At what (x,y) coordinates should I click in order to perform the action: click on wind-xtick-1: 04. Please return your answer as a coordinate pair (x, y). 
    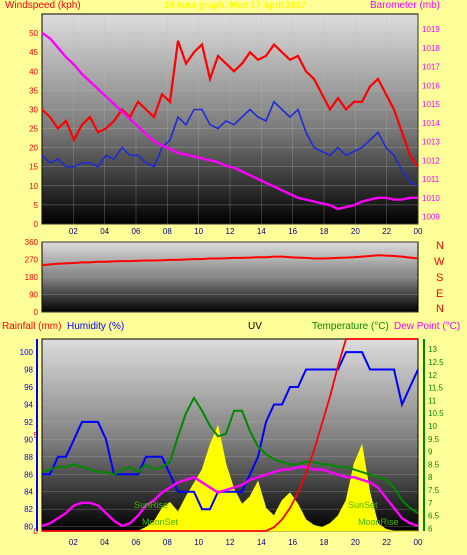
    Looking at the image, I should click on (104, 231).